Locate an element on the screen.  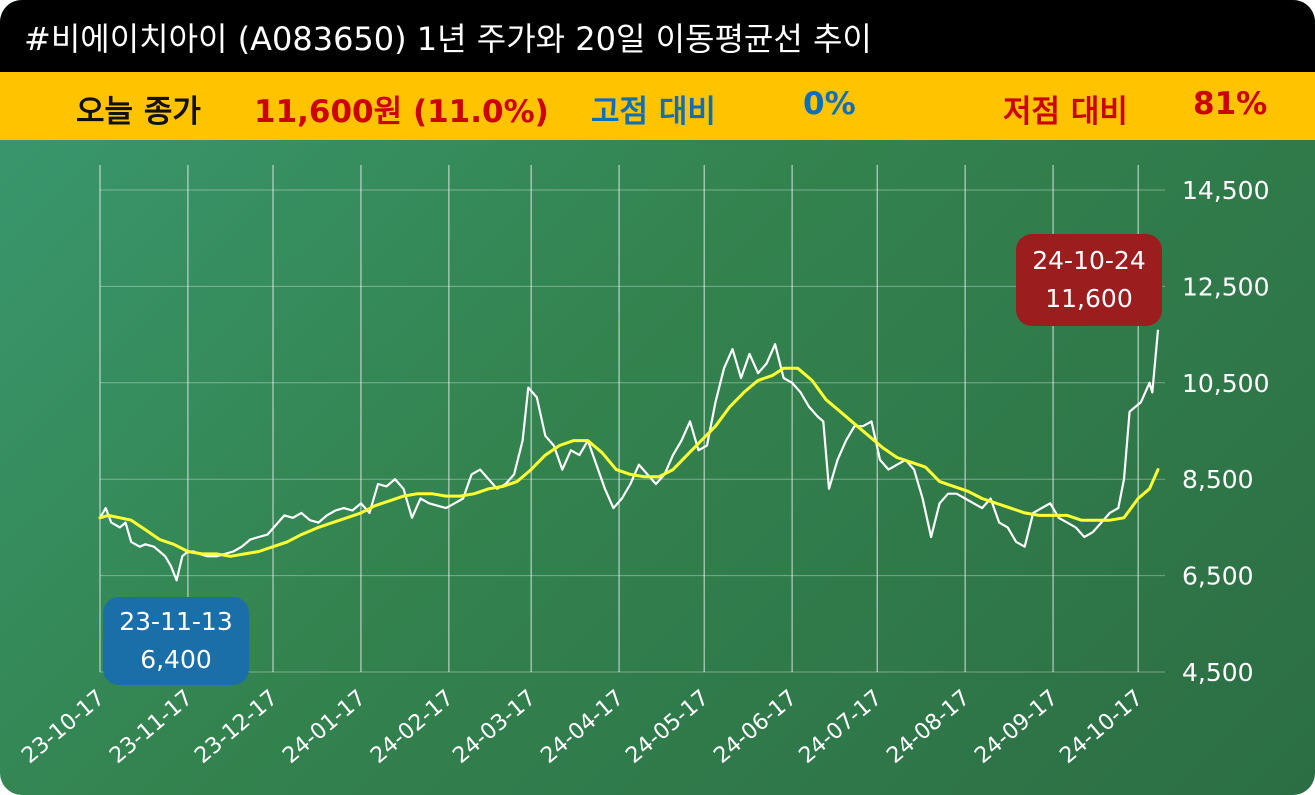
x-tick-label: 24-02-17 is located at coordinates (412, 726).